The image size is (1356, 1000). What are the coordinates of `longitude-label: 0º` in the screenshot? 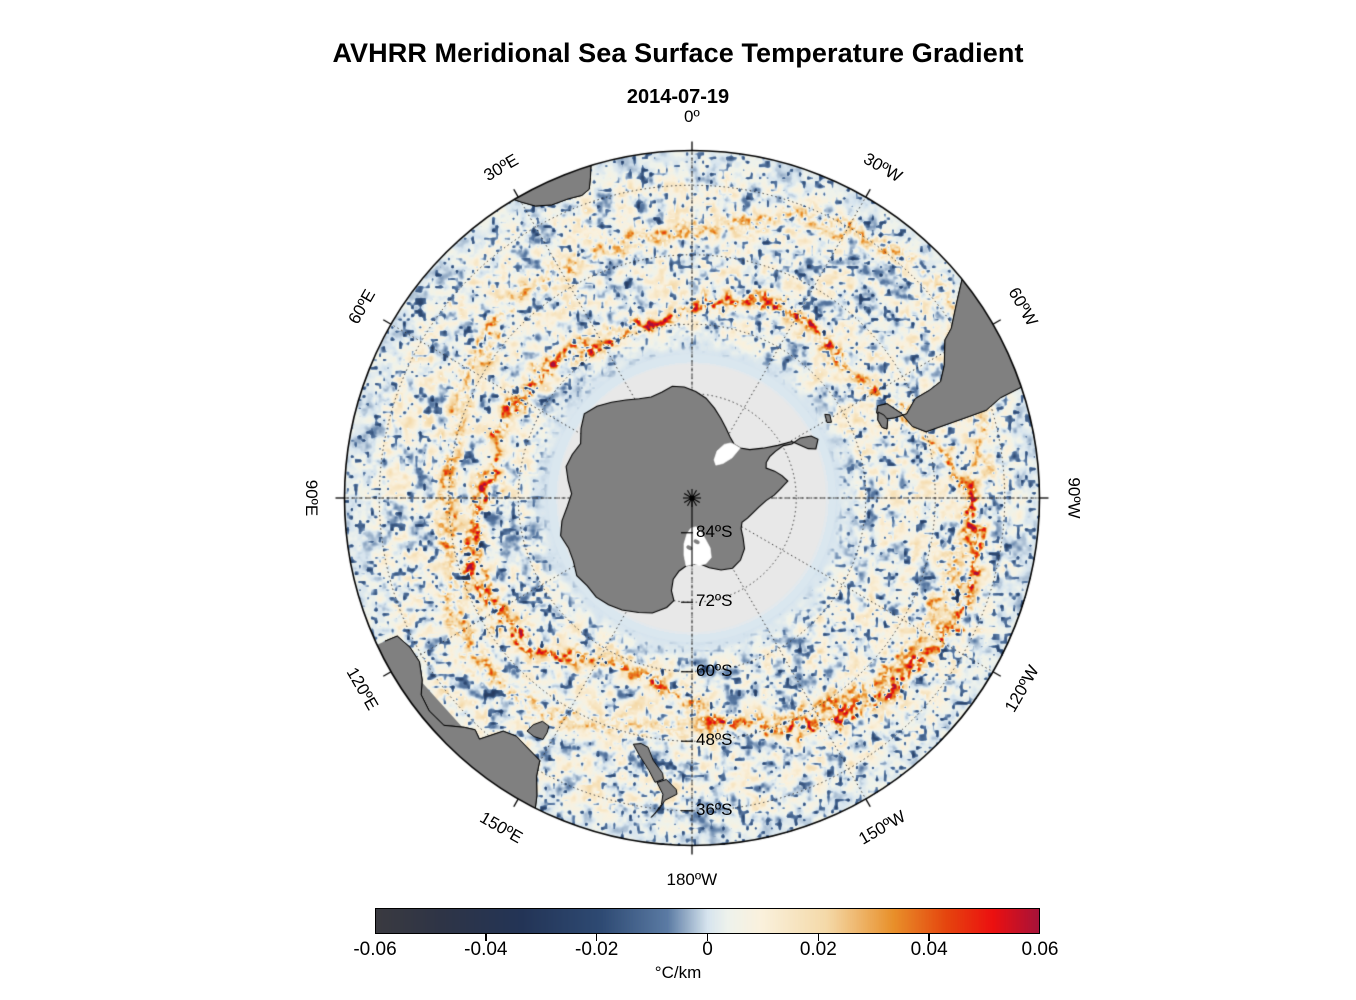 It's located at (692, 116).